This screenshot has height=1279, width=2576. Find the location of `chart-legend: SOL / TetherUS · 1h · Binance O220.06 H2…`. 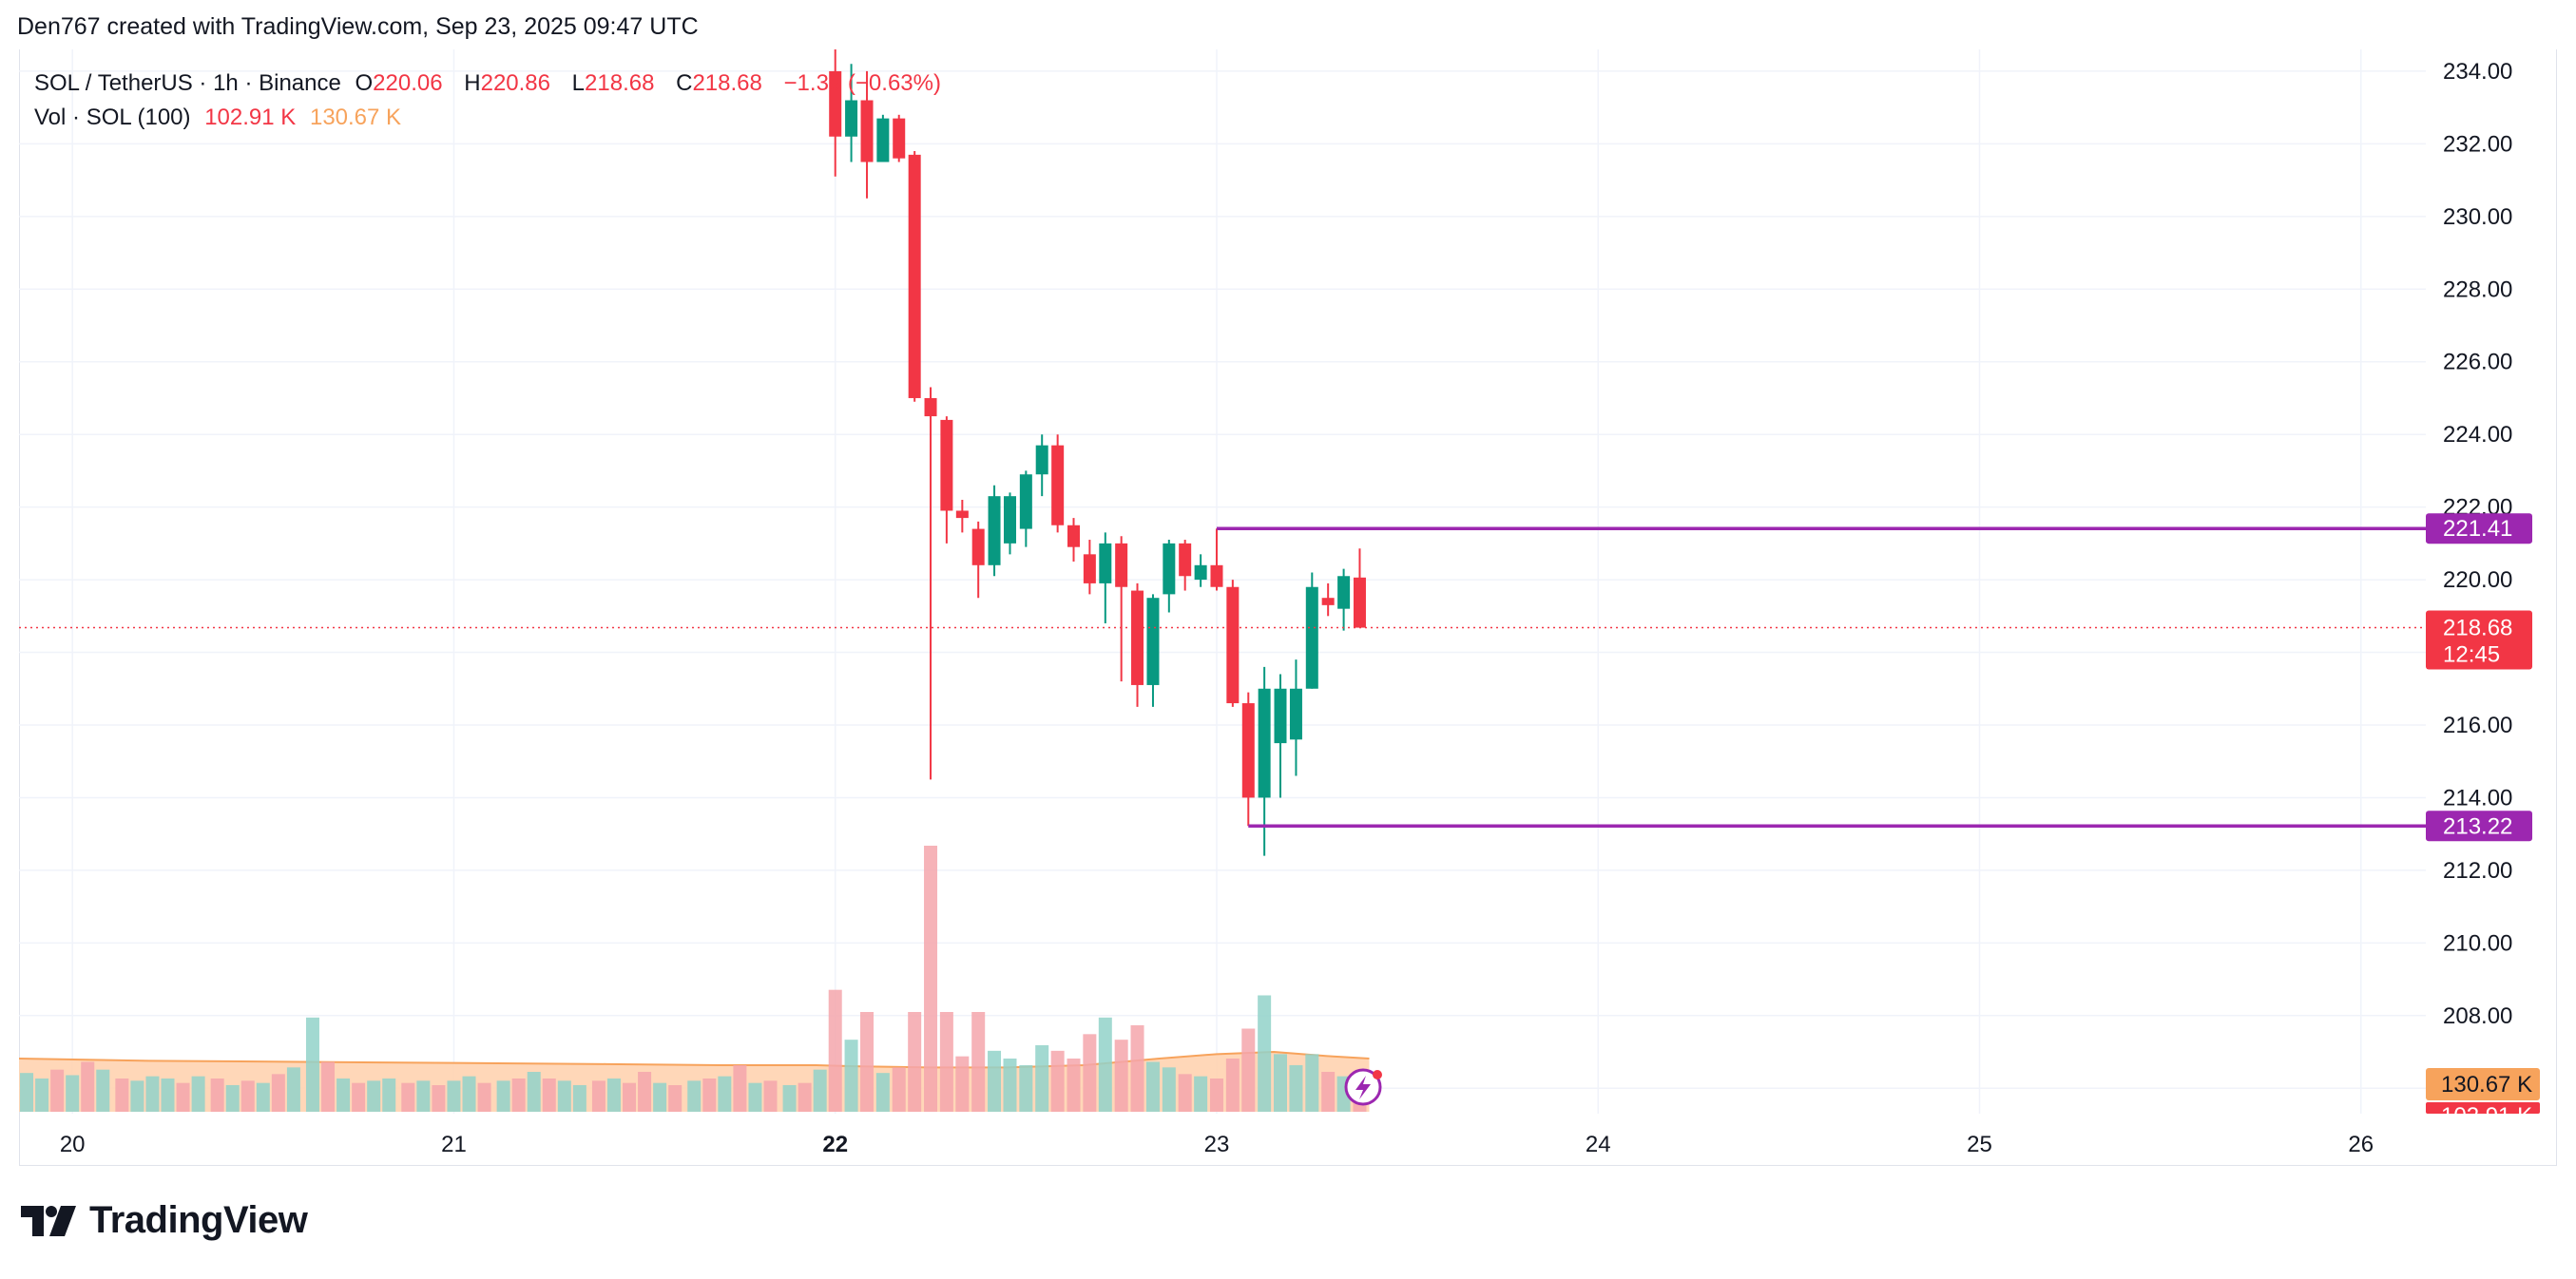

chart-legend: SOL / TetherUS · 1h · Binance O220.06 H2… is located at coordinates (491, 101).